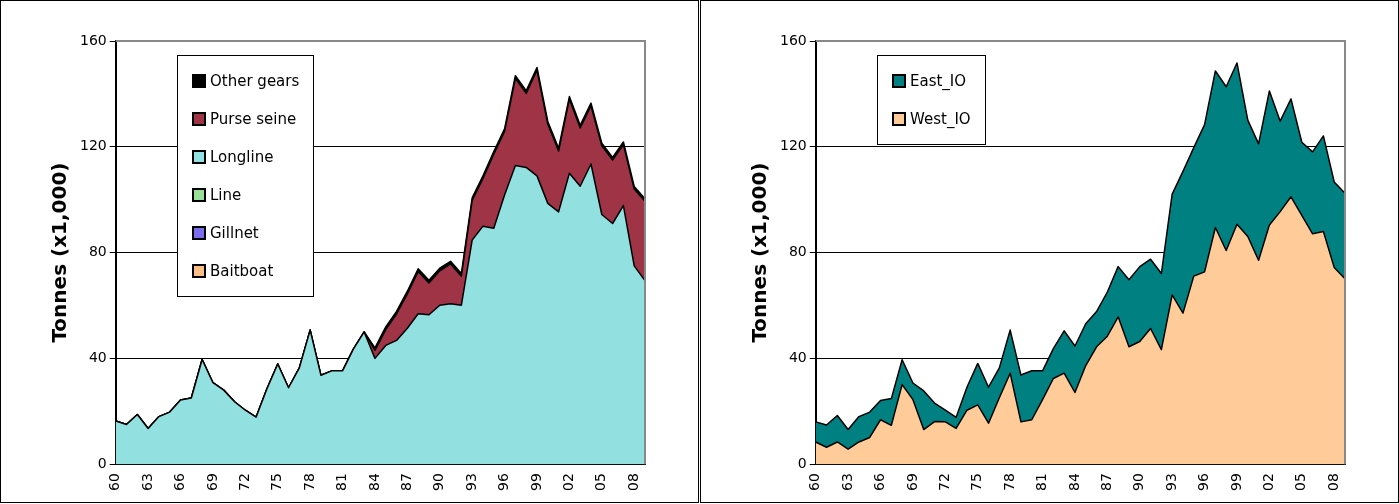 This screenshot has width=1399, height=504. I want to click on legend-label: Baitboat, so click(242, 271).